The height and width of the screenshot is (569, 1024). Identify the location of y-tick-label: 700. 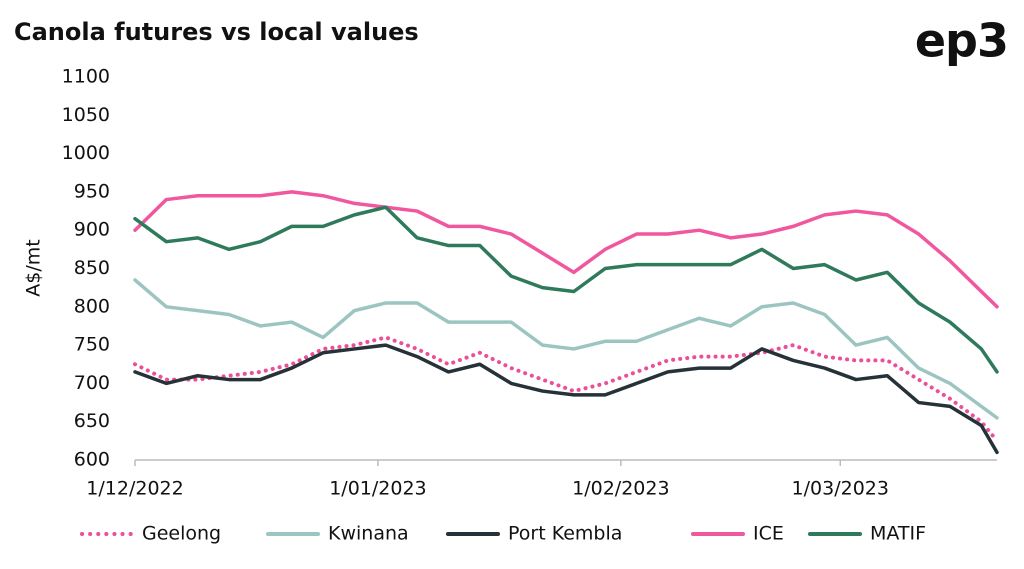
(92, 383).